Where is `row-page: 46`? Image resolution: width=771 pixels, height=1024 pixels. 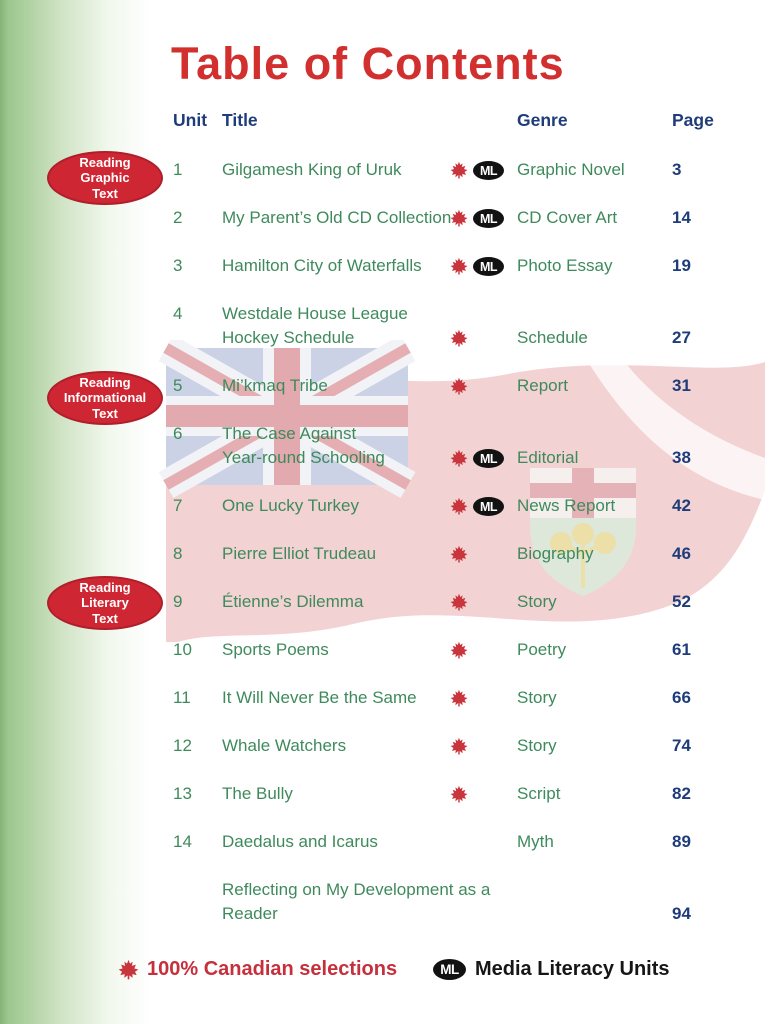 row-page: 46 is located at coordinates (681, 553).